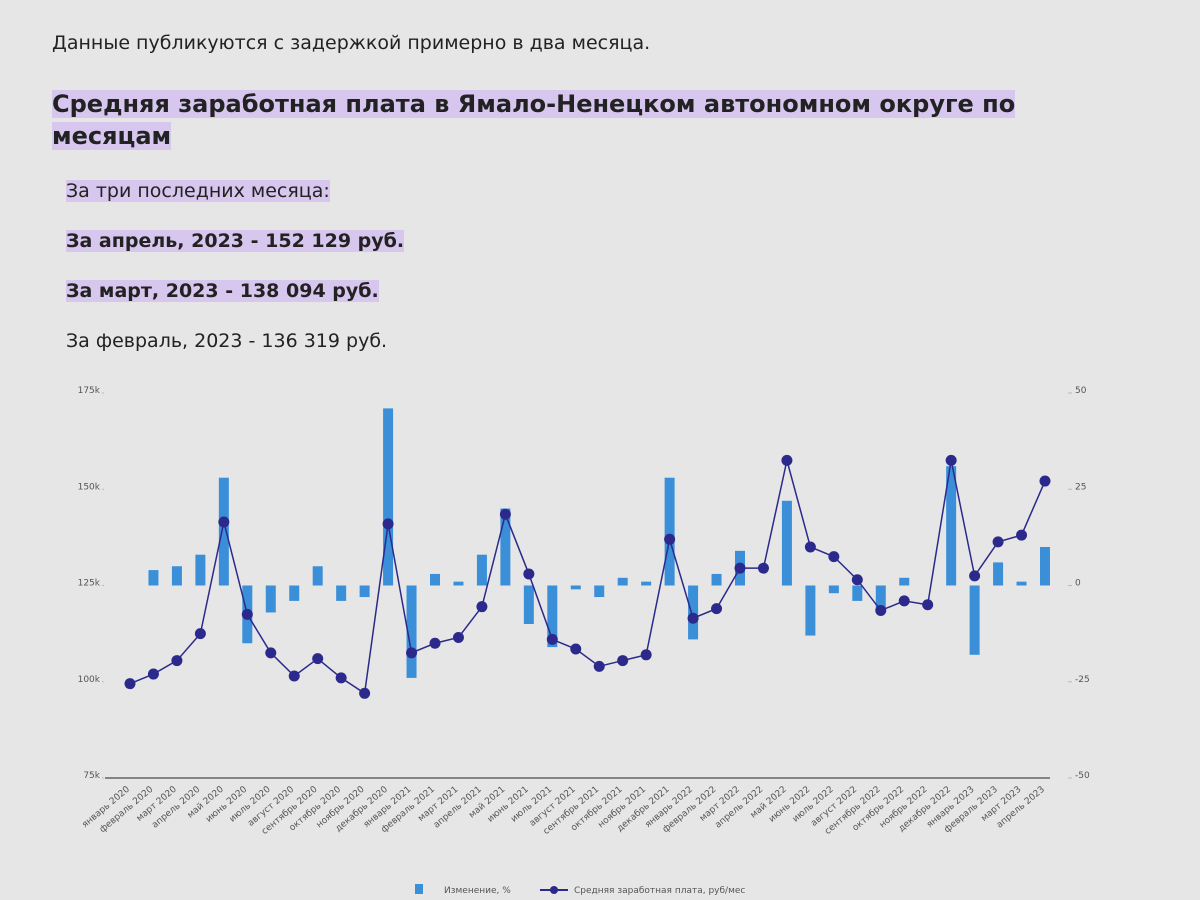 This screenshot has width=1200, height=900. What do you see at coordinates (89, 391) in the screenshot?
I see `y-tick-label: 175k` at bounding box center [89, 391].